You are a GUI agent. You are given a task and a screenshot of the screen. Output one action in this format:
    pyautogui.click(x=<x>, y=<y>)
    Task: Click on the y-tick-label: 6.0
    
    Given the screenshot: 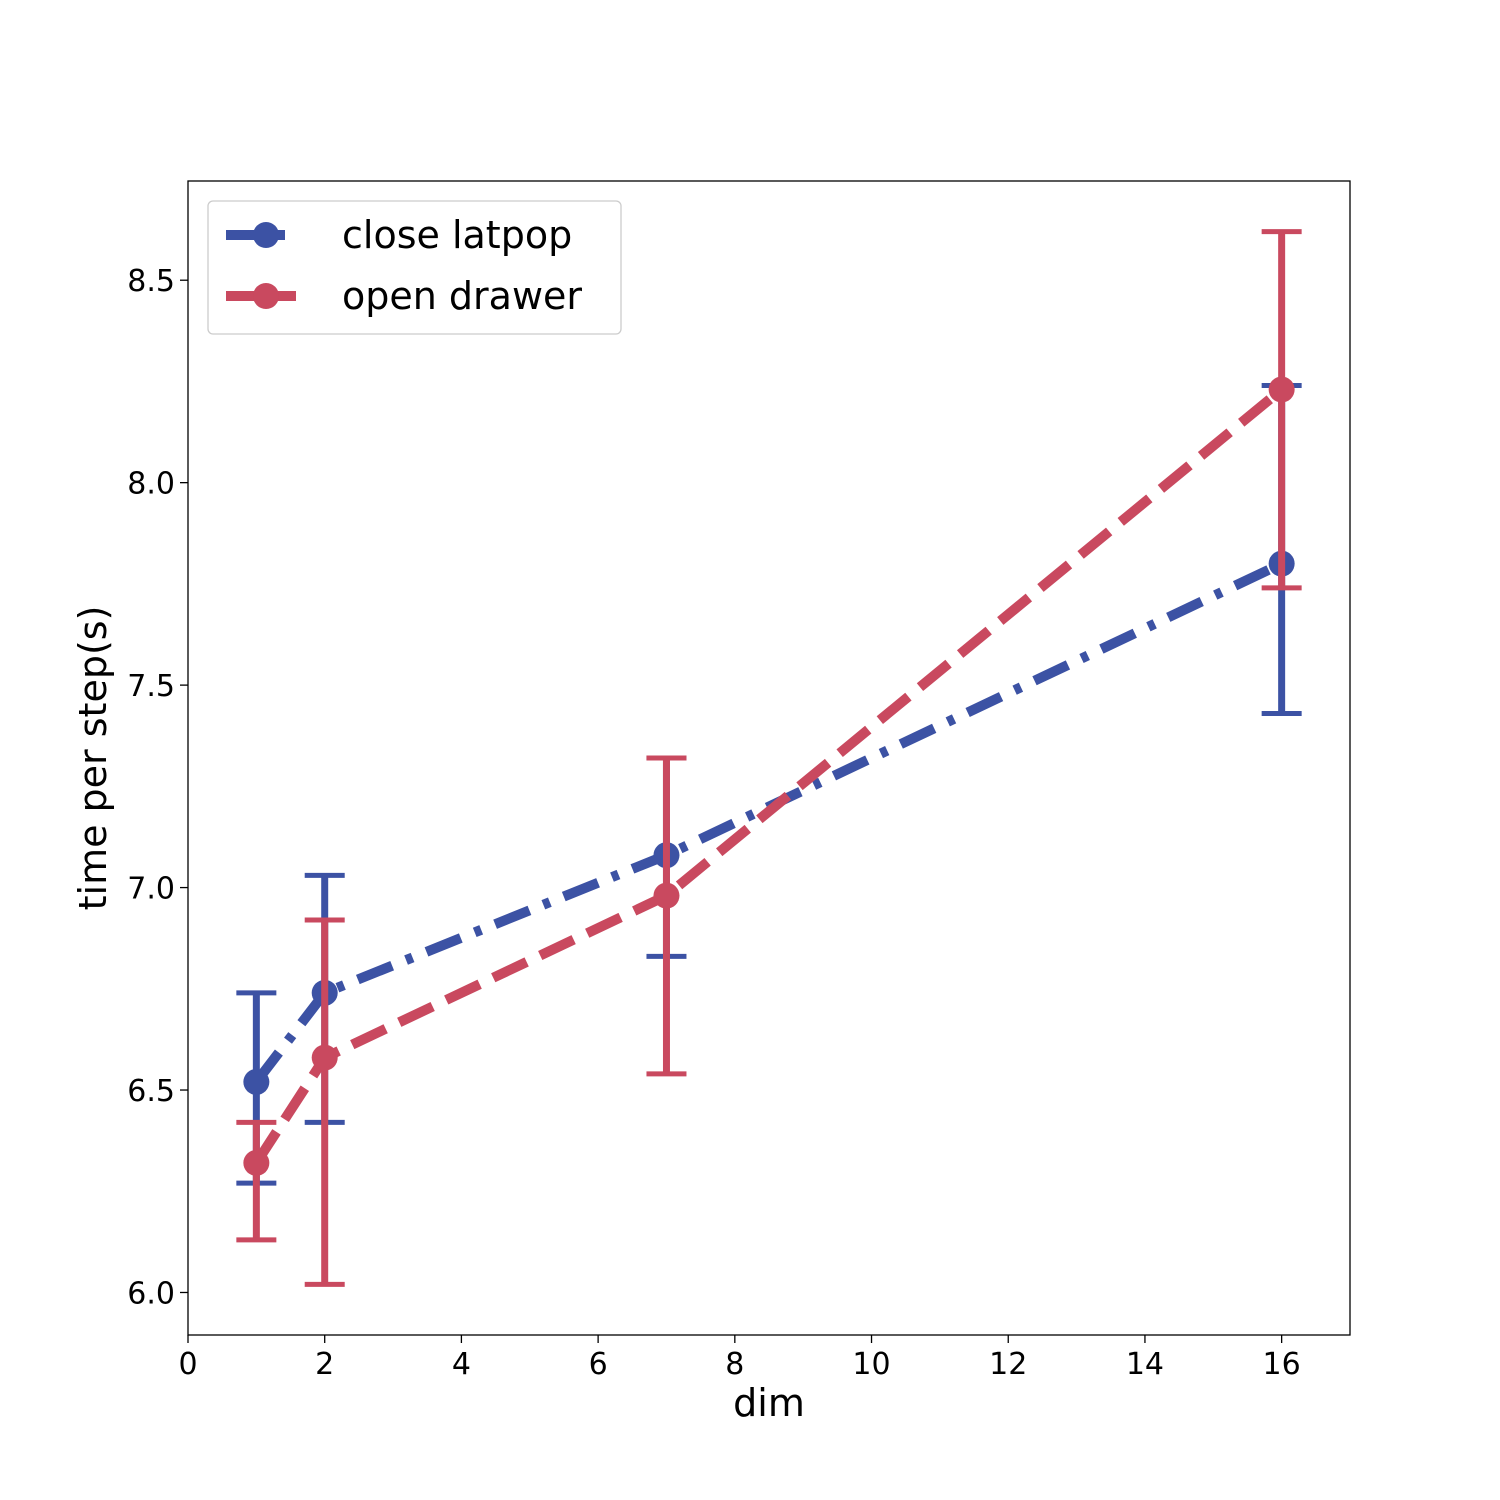 What is the action you would take?
    pyautogui.click(x=151, y=1293)
    